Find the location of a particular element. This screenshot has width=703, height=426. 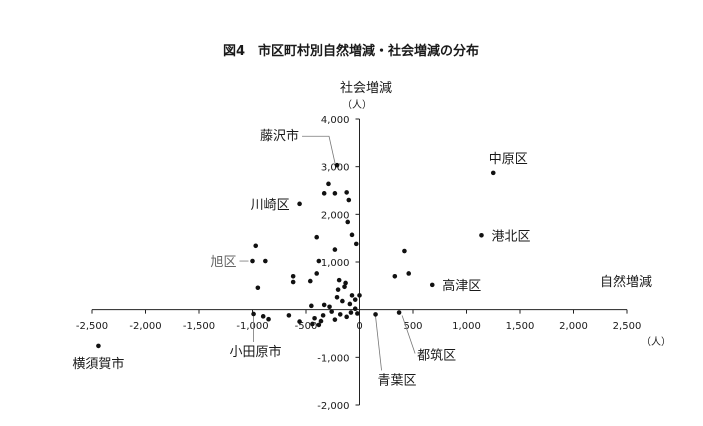

annotation-label-2: 港北区 is located at coordinates (510, 236).